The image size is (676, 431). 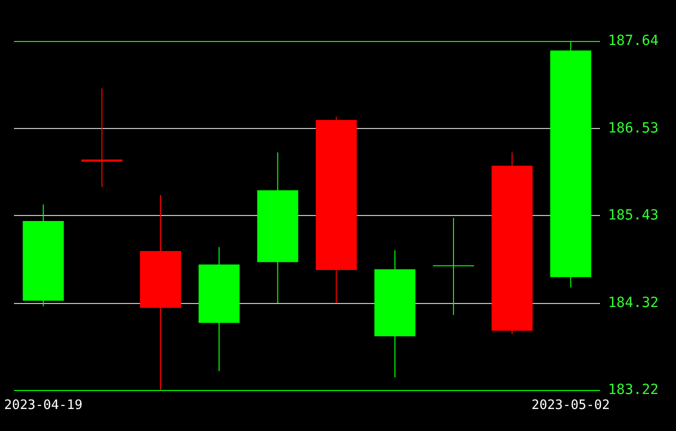 What do you see at coordinates (633, 128) in the screenshot?
I see `y-tick-label: 186.53` at bounding box center [633, 128].